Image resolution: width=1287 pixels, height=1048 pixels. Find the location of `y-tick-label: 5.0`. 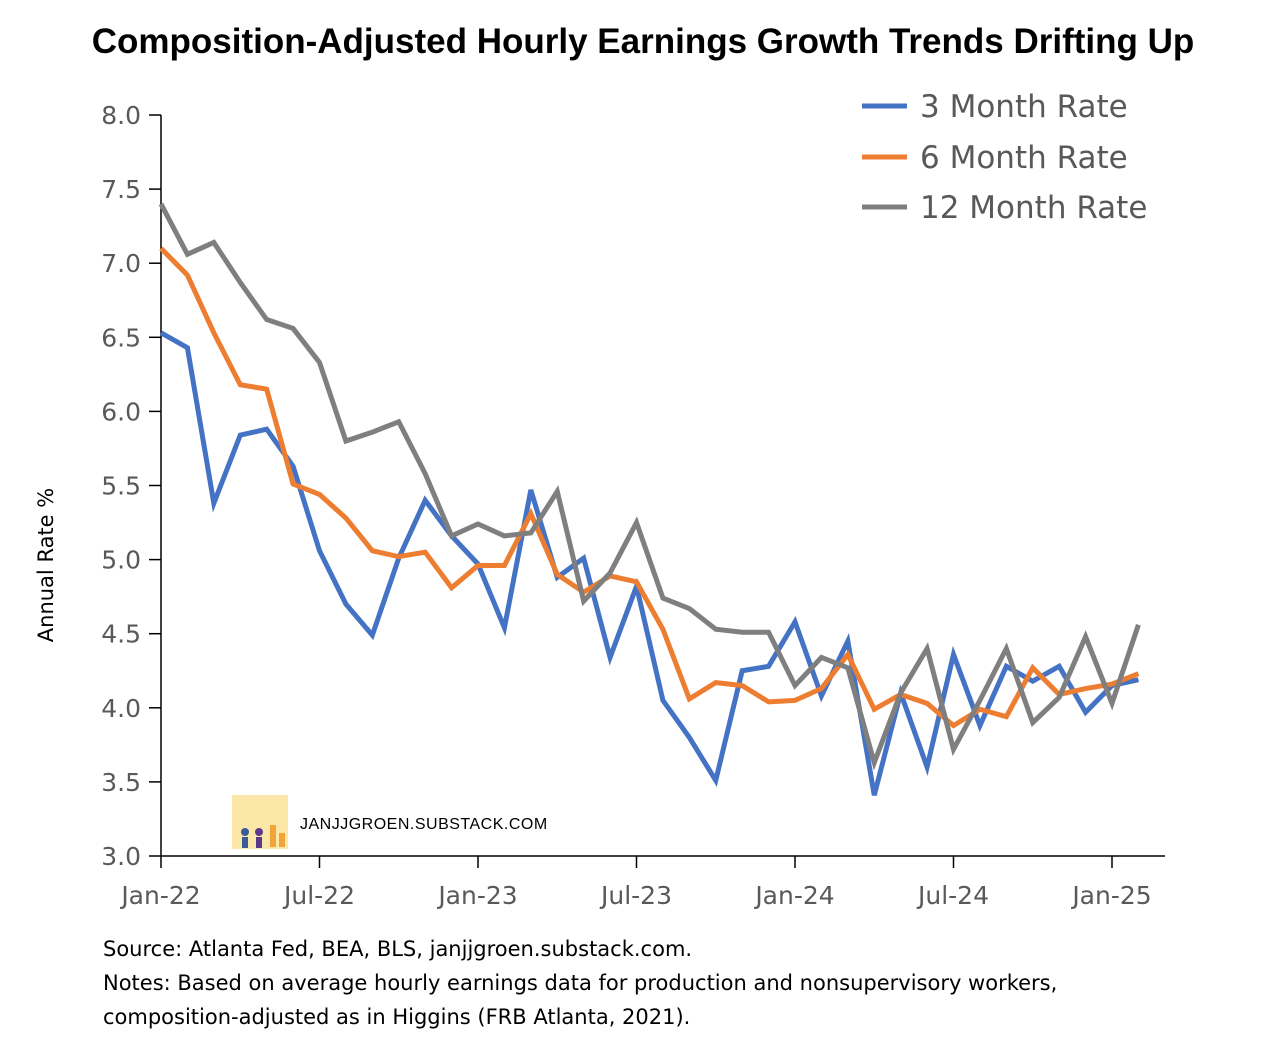

y-tick-label: 5.0 is located at coordinates (121, 560).